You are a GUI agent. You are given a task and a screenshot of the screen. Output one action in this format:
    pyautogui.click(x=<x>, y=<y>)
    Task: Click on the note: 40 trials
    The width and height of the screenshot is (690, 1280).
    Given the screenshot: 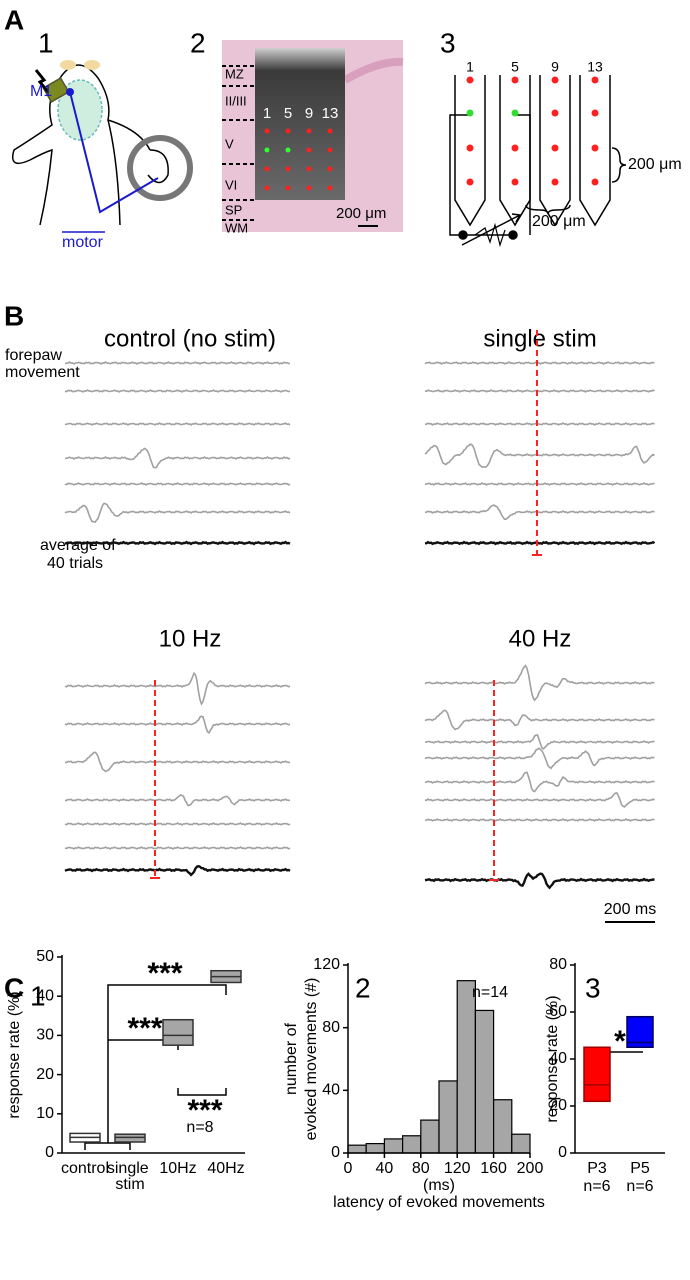 What is the action you would take?
    pyautogui.click(x=75, y=563)
    